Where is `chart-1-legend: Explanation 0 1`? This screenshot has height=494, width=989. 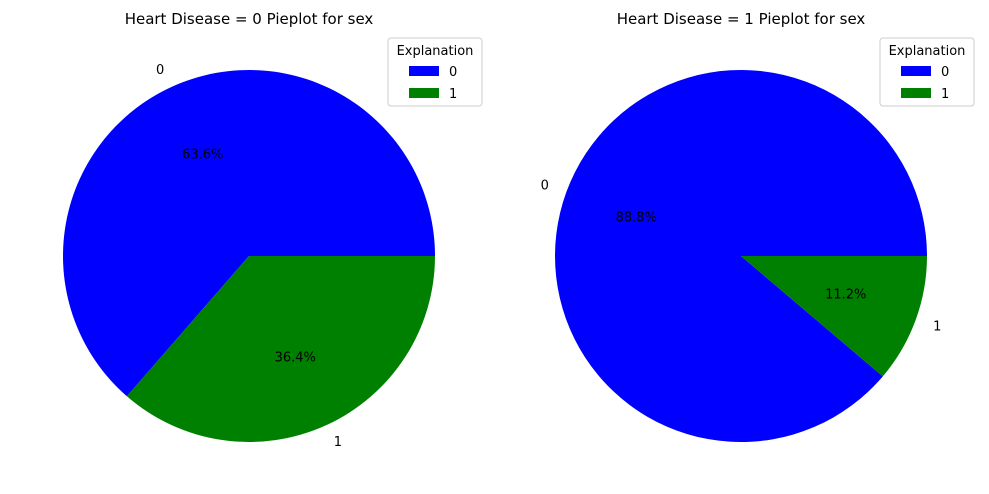
chart-1-legend: Explanation 0 1 is located at coordinates (435, 72).